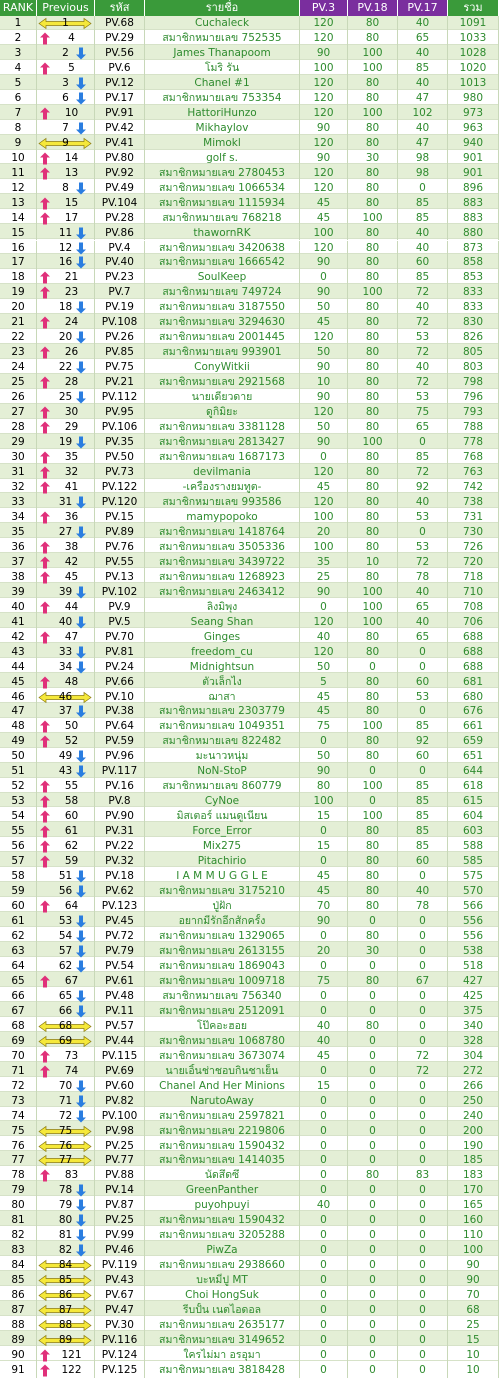 Image resolution: width=499 pixels, height=1378 pixels. Describe the element at coordinates (120, 921) in the screenshot. I see `code: PV.45` at that location.